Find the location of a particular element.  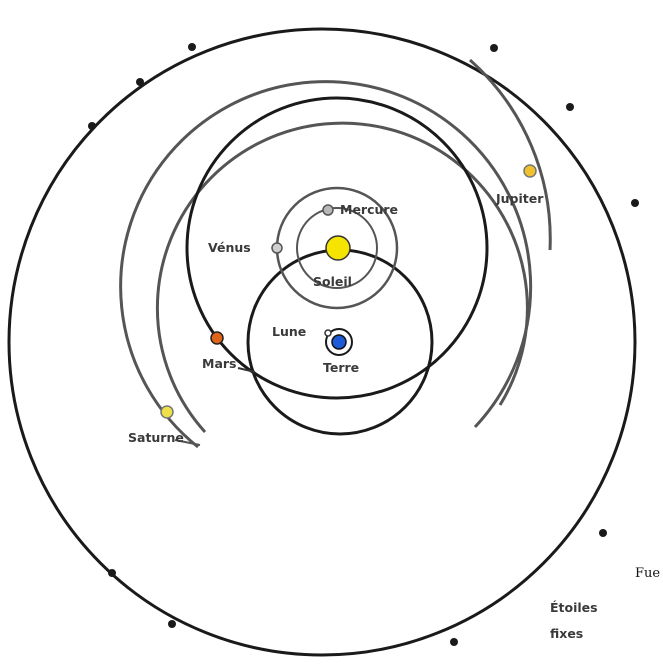

mercury-orbit is located at coordinates (337, 248).